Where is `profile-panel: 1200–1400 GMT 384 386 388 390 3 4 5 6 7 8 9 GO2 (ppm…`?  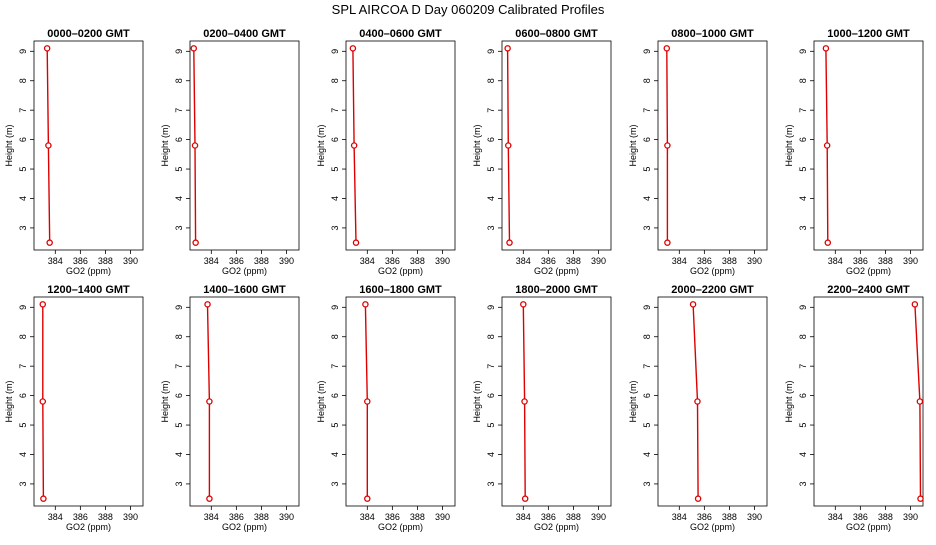
profile-panel: 1200–1400 GMT 384 386 388 390 3 4 5 6 7 8 9 GO2 (ppm… is located at coordinates (74, 408).